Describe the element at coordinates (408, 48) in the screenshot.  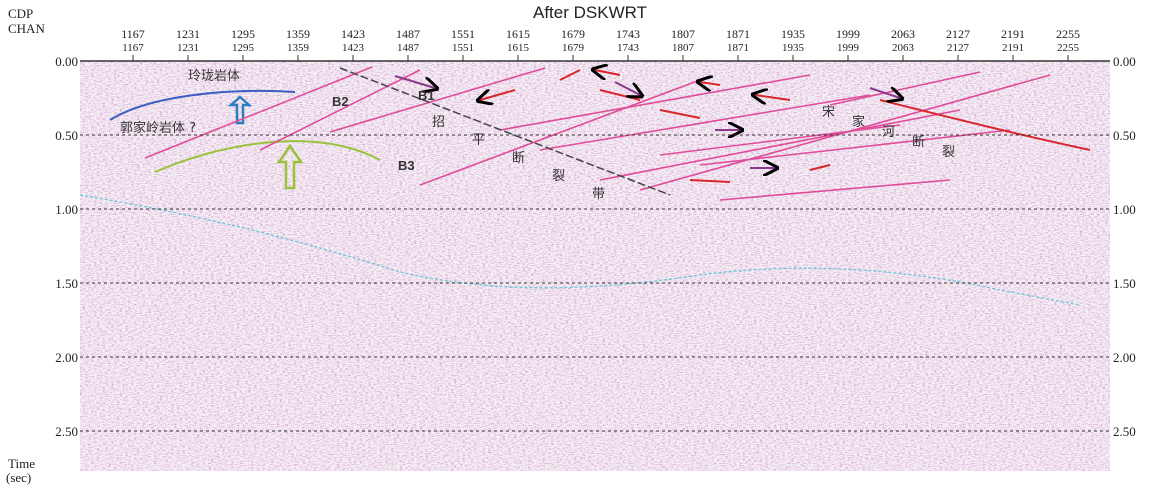
I see `chan-tick-label: 1487` at that location.